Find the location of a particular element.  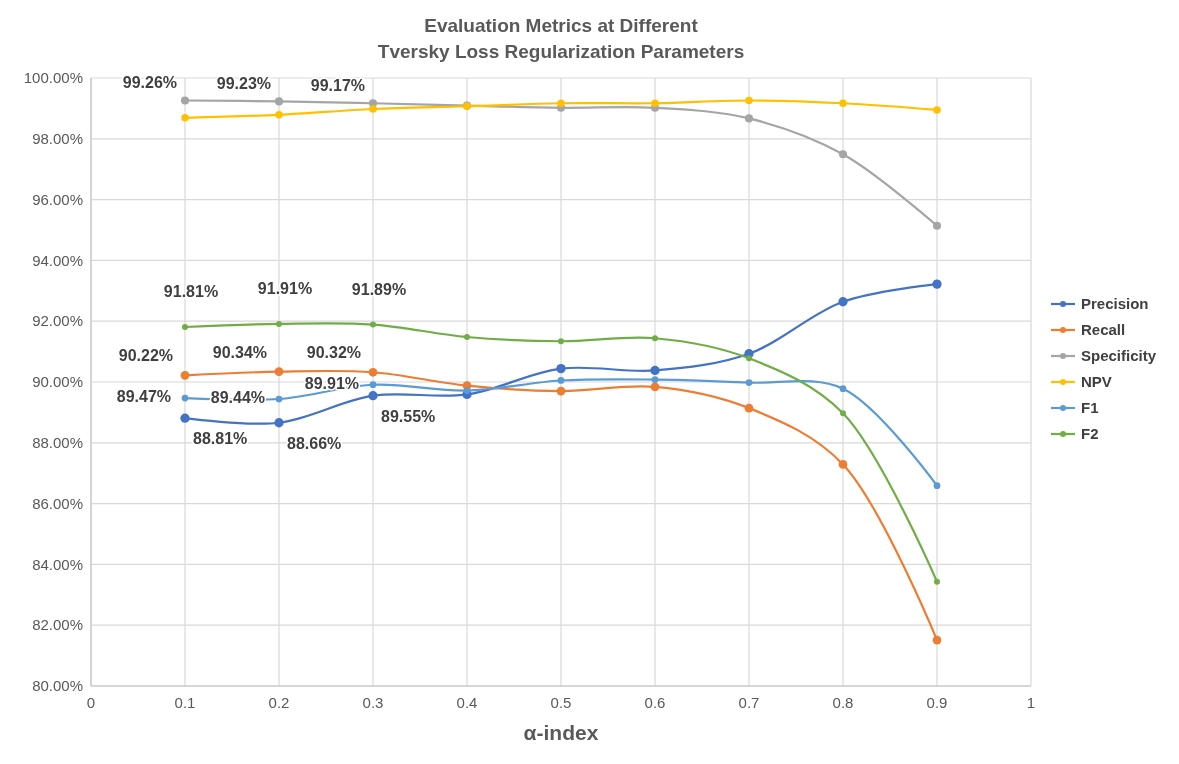

y-tick-label: 84.00% is located at coordinates (57, 564).